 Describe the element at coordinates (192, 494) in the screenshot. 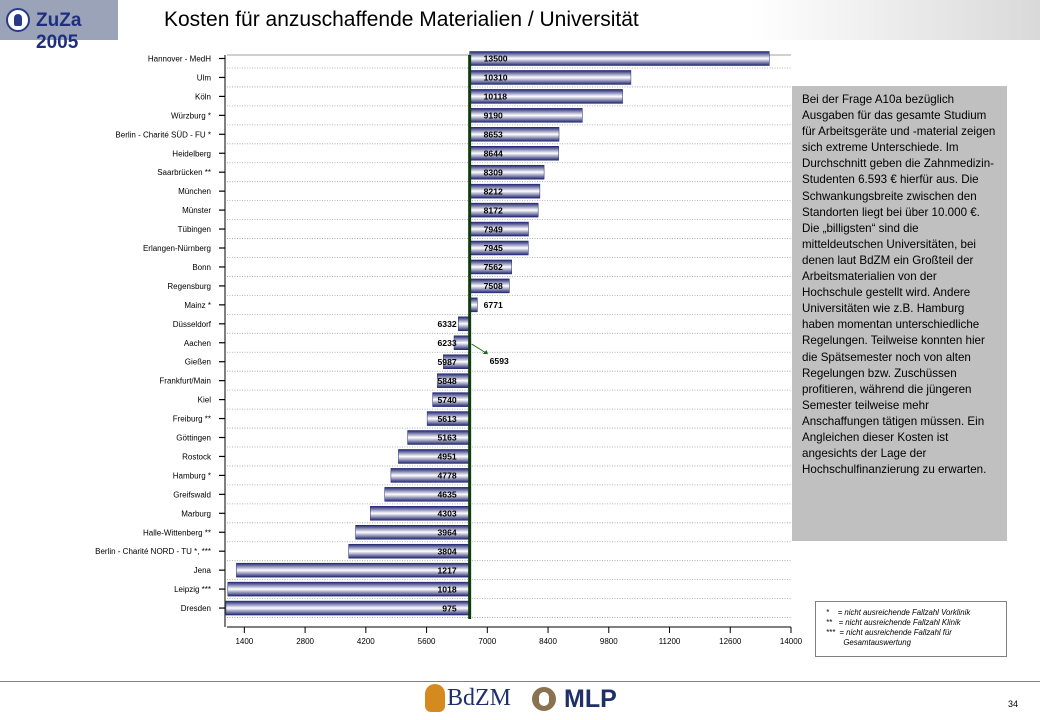

I see `category-label: Greifswald` at that location.